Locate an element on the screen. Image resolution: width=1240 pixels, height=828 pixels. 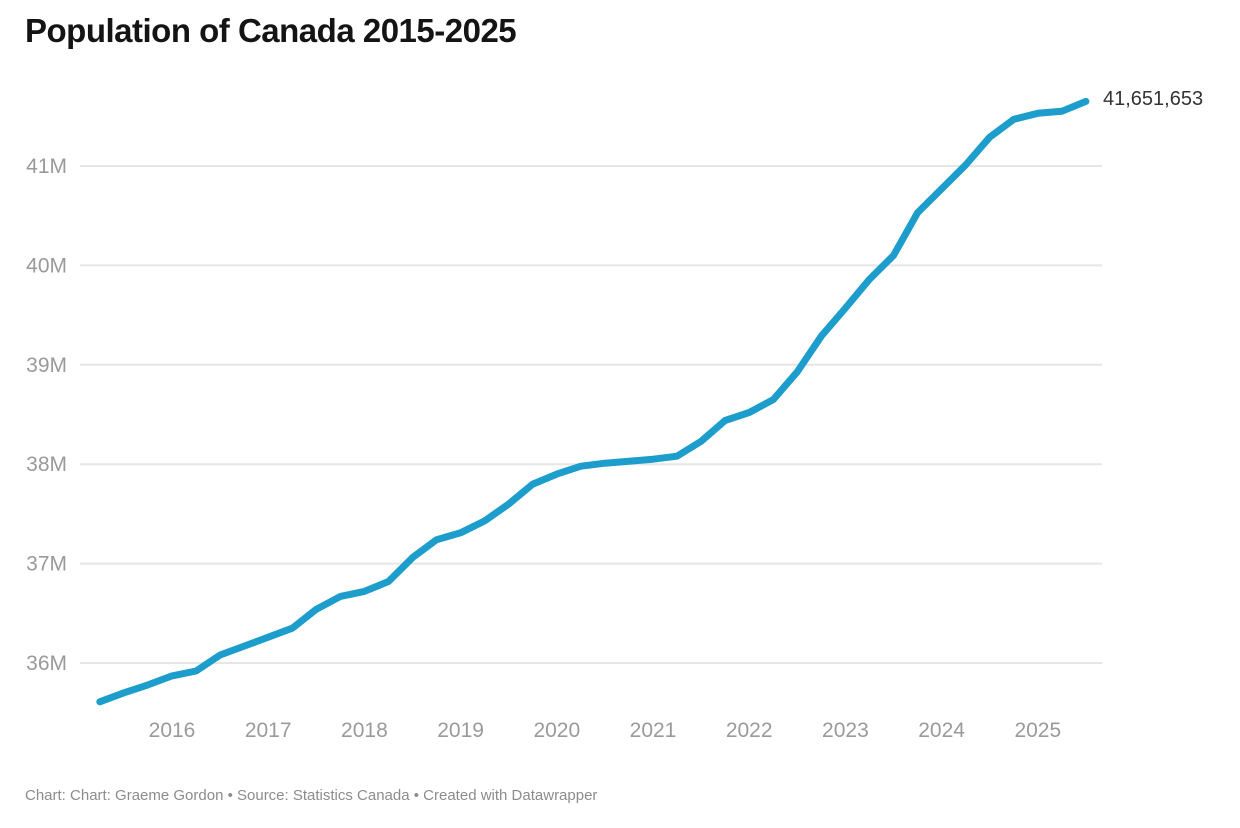
x-tick-label-2017: 2017 is located at coordinates (268, 730).